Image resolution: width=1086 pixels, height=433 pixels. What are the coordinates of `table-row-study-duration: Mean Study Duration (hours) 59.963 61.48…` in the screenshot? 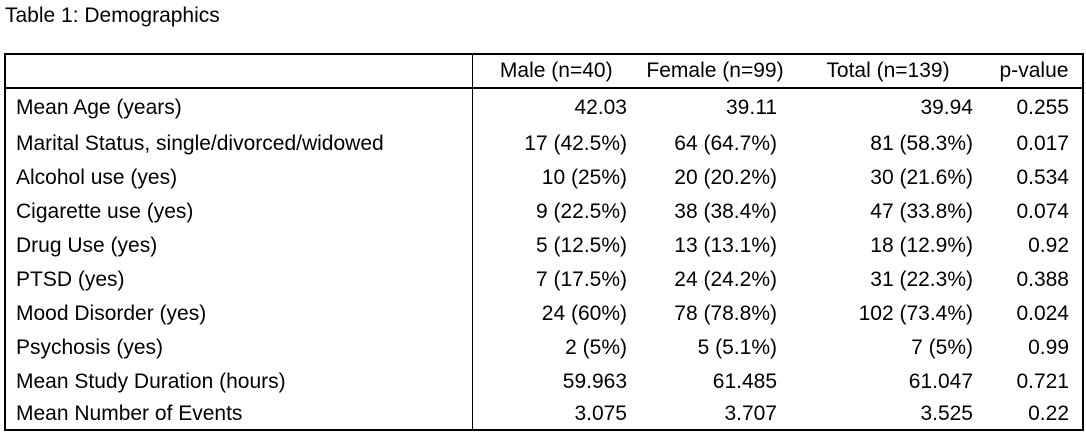 It's located at (544, 382).